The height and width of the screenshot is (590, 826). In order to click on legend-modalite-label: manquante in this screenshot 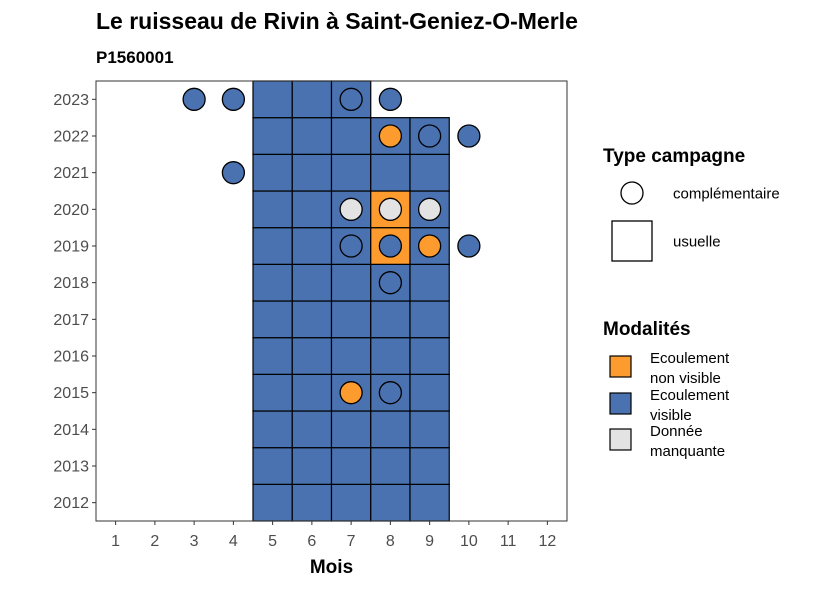, I will do `click(687, 451)`.